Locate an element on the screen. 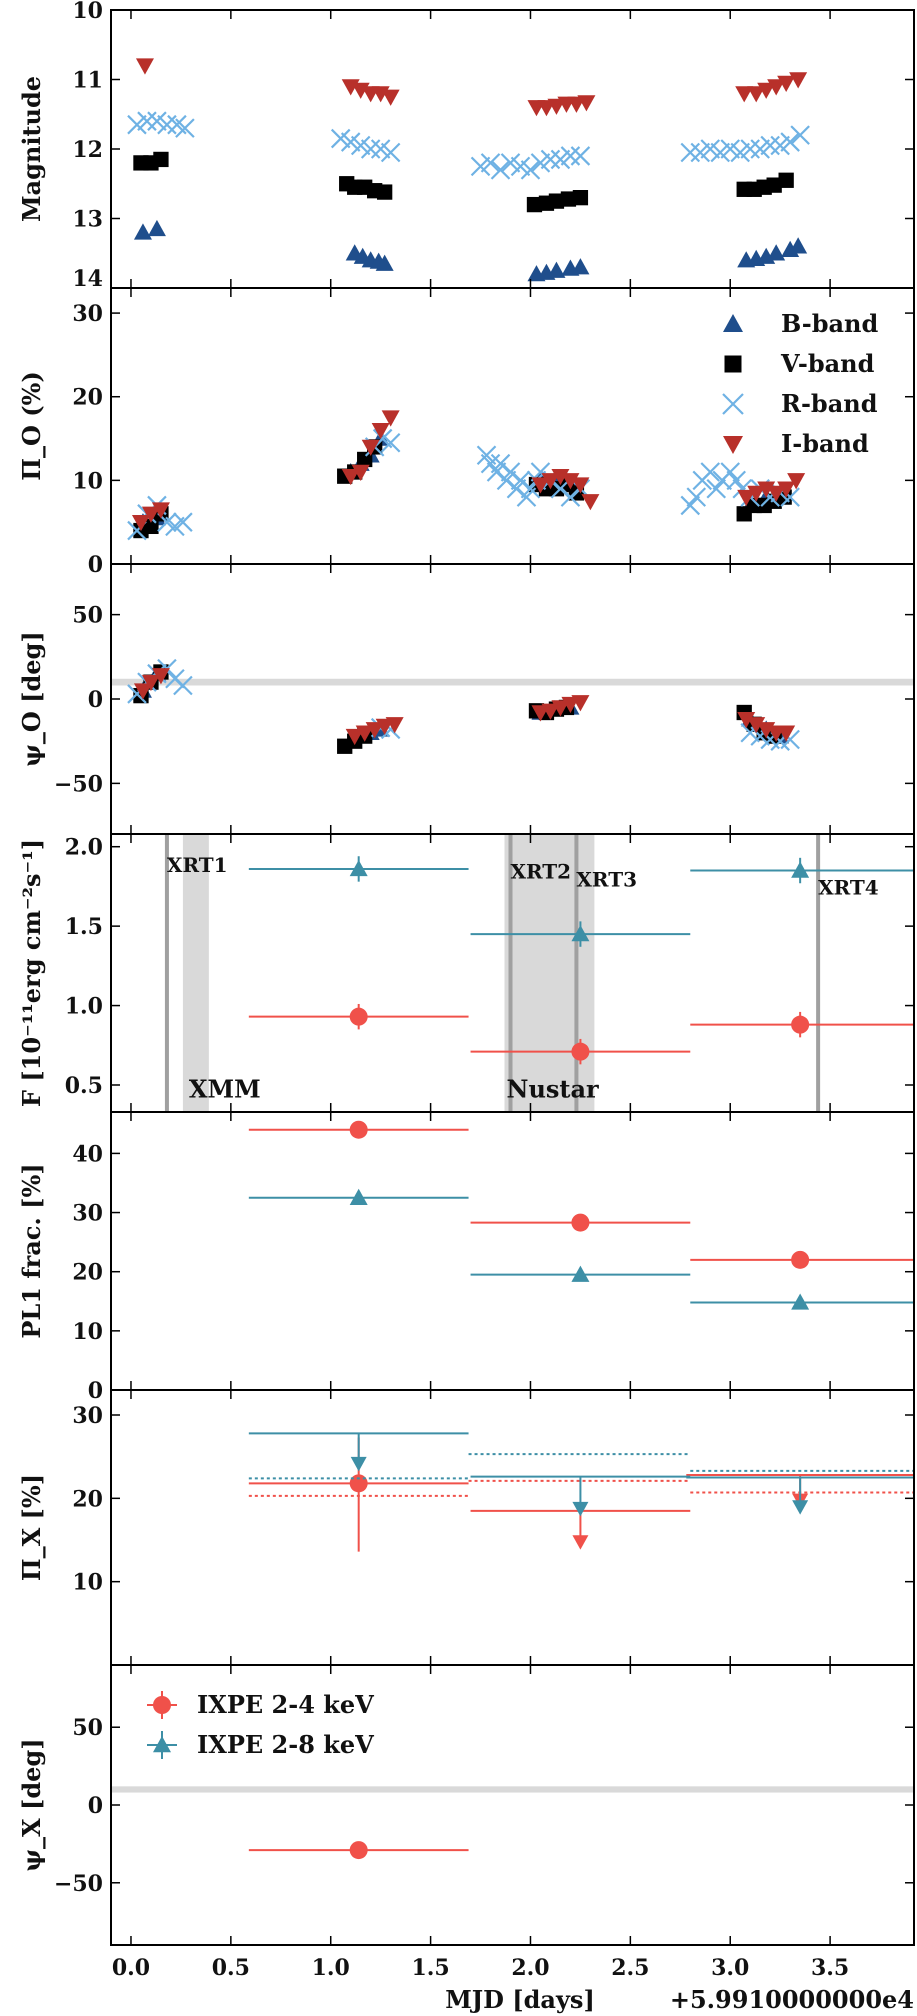  y-tick-label: 0.5 is located at coordinates (84, 1086).